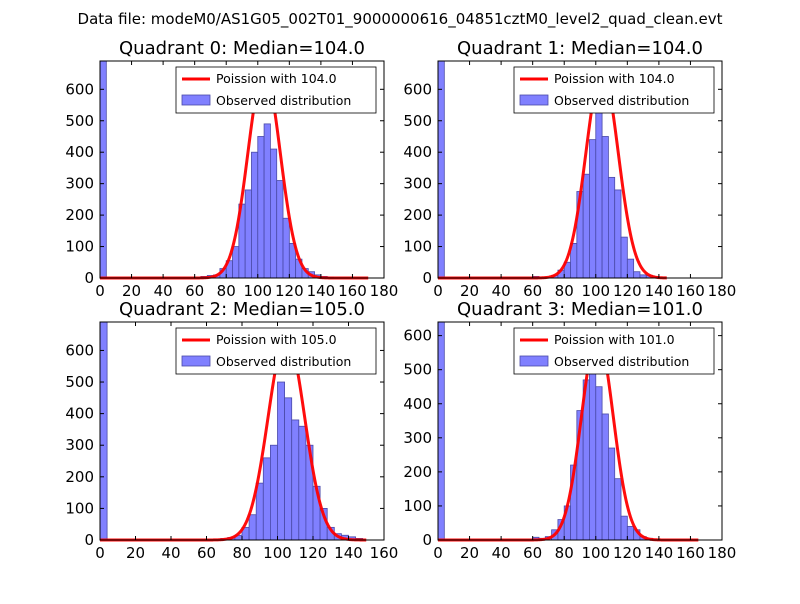 This screenshot has height=604, width=800. I want to click on legend: Poission with 105.0 Observed distribution, so click(276, 351).